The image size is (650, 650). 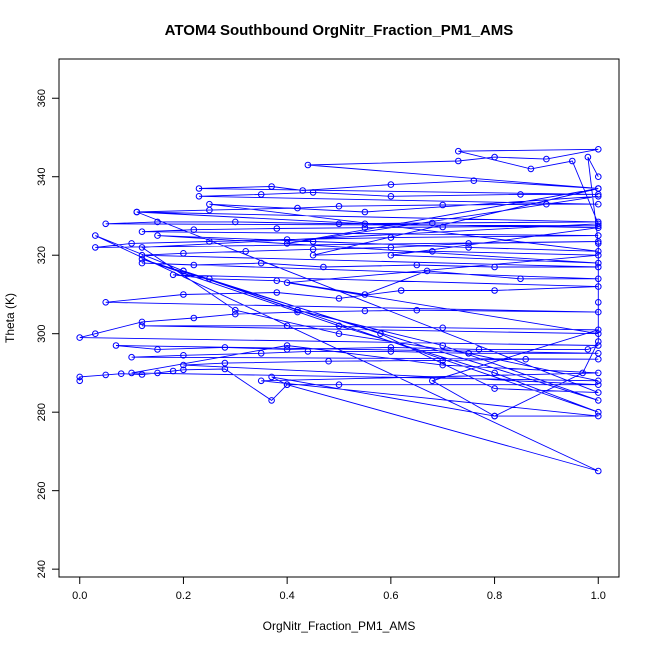 What do you see at coordinates (48, 333) in the screenshot?
I see `y-axis: 240 260 280 300 320 340 360` at bounding box center [48, 333].